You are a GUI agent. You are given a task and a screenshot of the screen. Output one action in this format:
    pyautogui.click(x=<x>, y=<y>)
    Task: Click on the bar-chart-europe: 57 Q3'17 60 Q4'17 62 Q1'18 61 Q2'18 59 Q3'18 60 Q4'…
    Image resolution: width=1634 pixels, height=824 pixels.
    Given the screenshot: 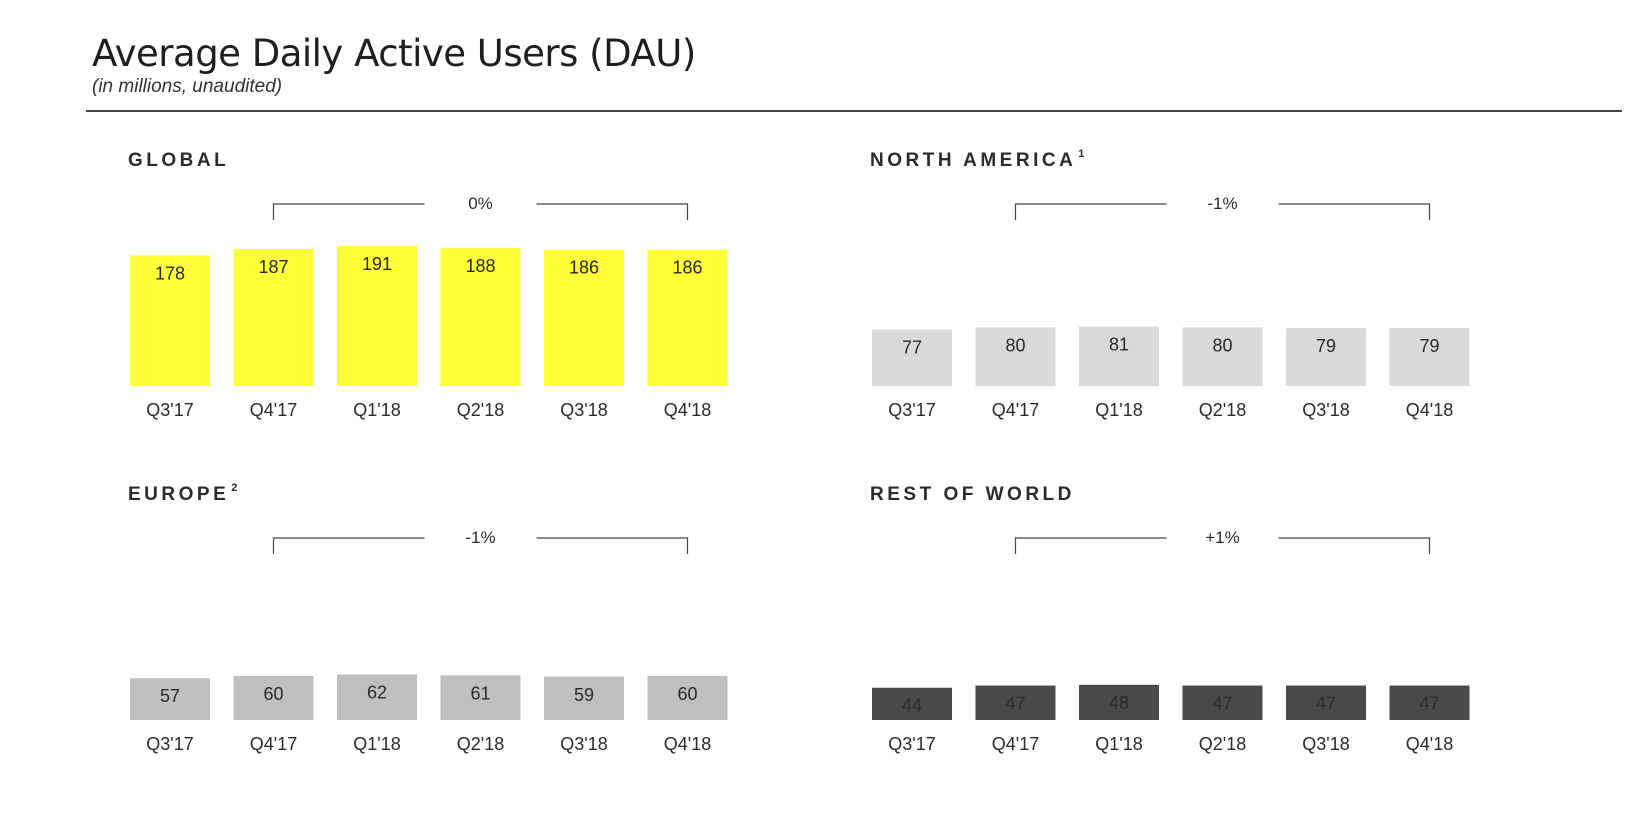 What is the action you would take?
    pyautogui.click(x=429, y=641)
    